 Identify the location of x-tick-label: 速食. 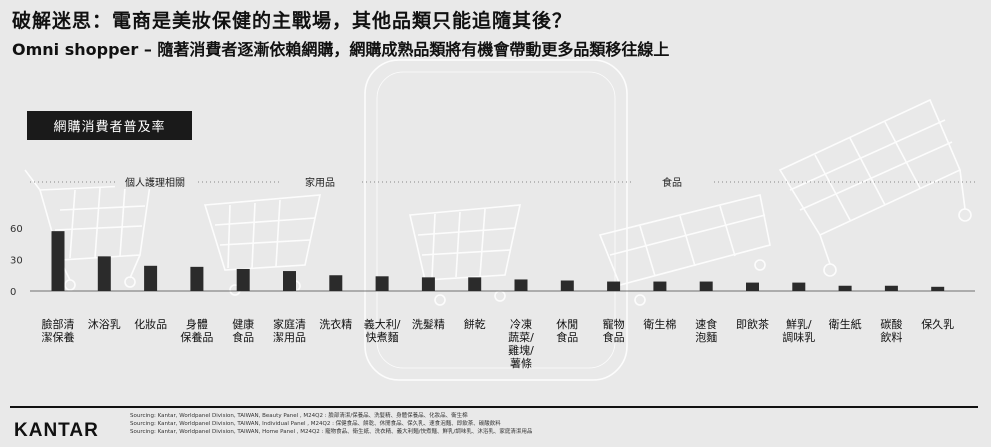
(706, 324).